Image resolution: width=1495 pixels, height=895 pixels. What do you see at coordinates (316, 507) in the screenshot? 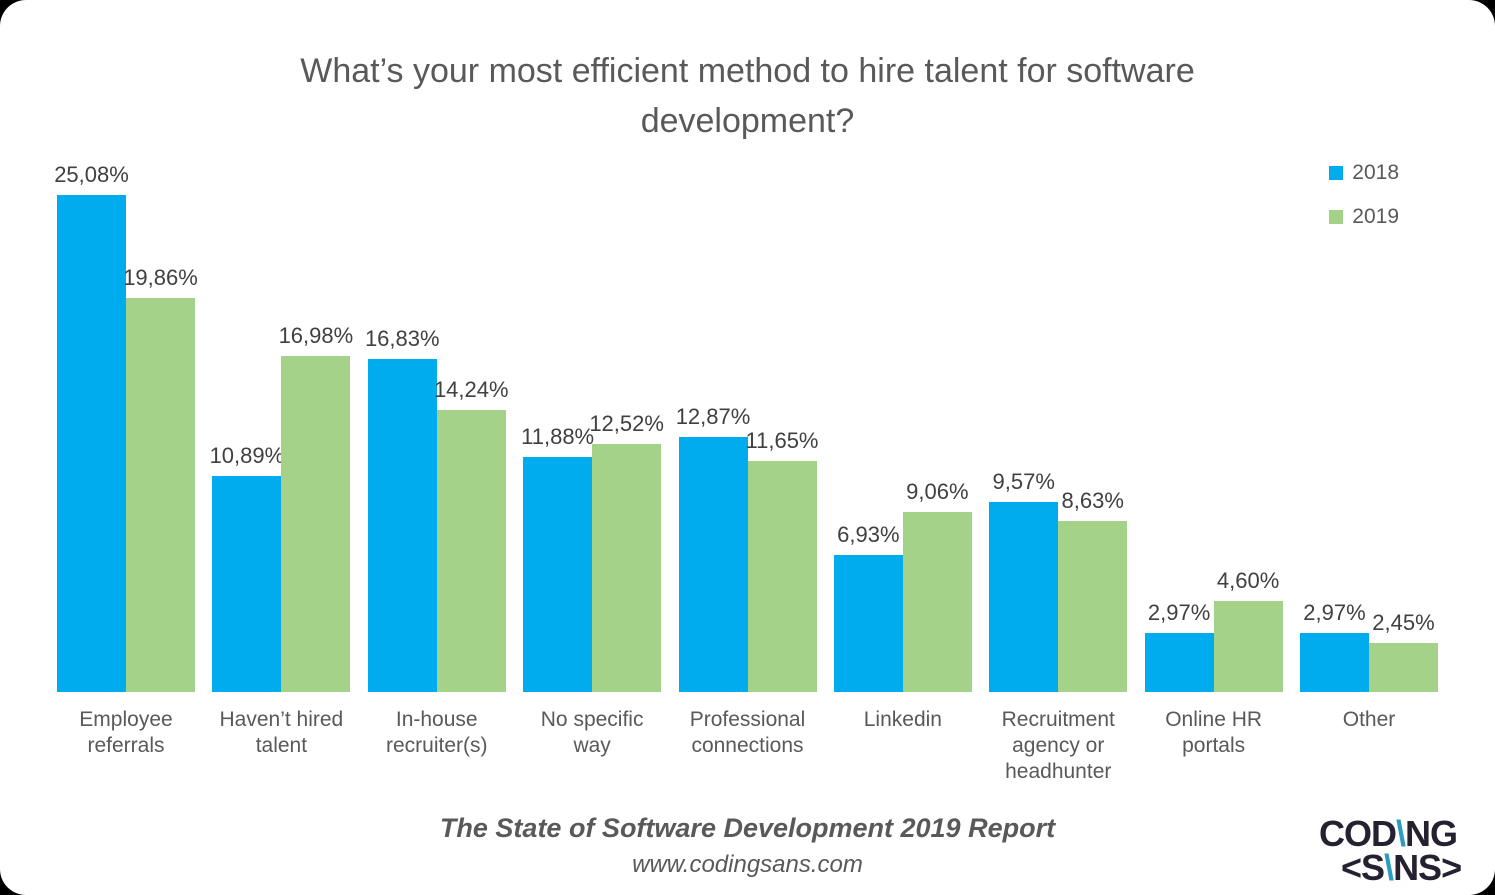
I see `bar-2019-1: 16,98%` at bounding box center [316, 507].